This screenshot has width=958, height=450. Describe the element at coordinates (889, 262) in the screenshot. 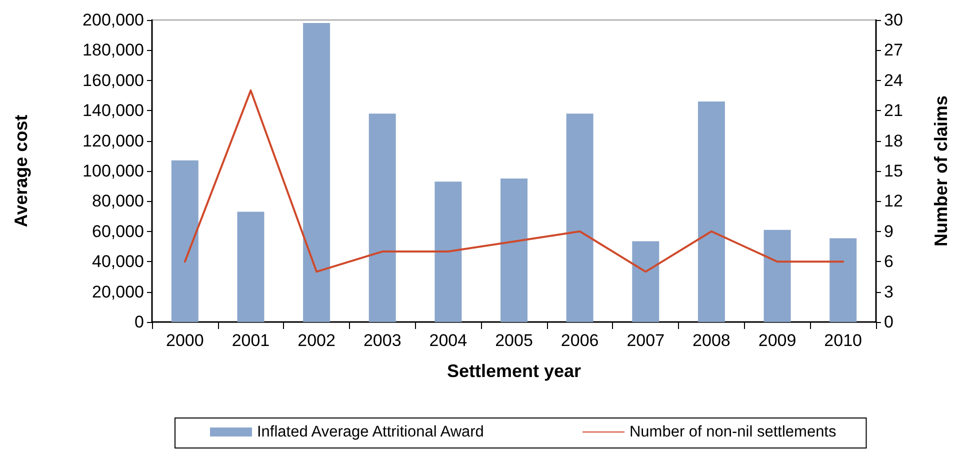

I see `y2-tick-label: 6` at that location.